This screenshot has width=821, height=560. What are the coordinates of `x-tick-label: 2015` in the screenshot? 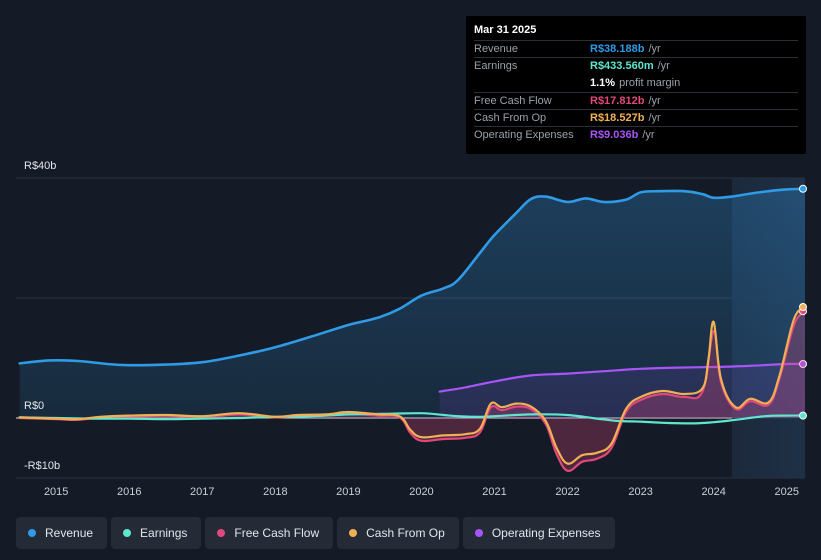 It's located at (56, 492).